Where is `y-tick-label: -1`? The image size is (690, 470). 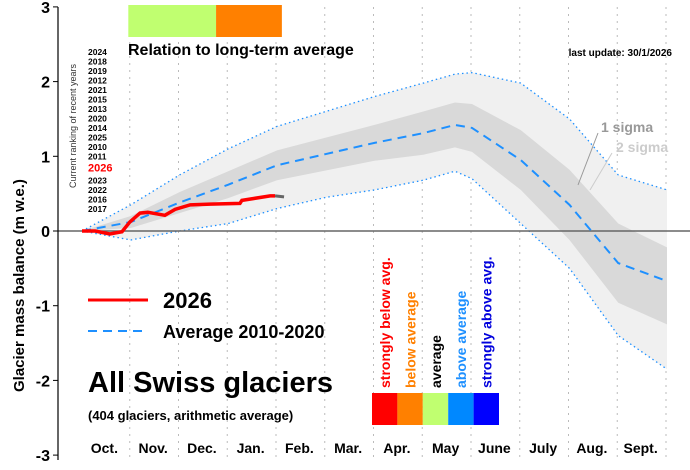
y-tick-label: -1 is located at coordinates (43, 307).